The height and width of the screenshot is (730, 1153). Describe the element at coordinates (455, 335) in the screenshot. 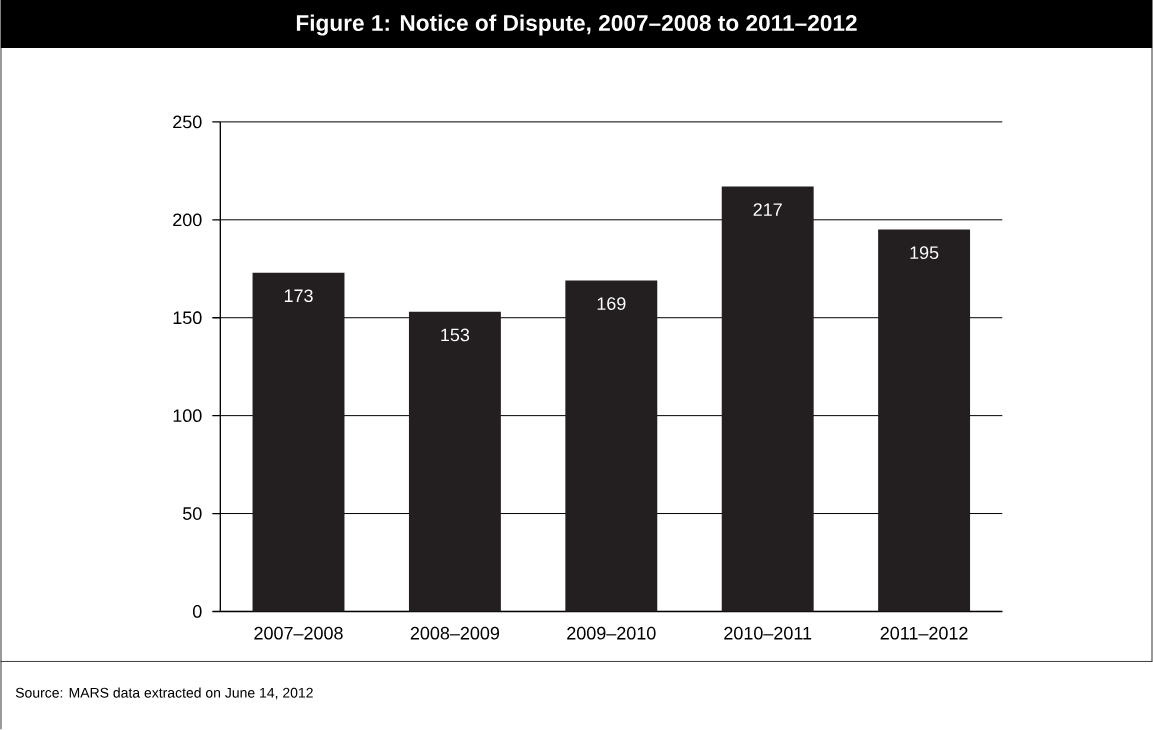

I see `data-label: 153` at that location.